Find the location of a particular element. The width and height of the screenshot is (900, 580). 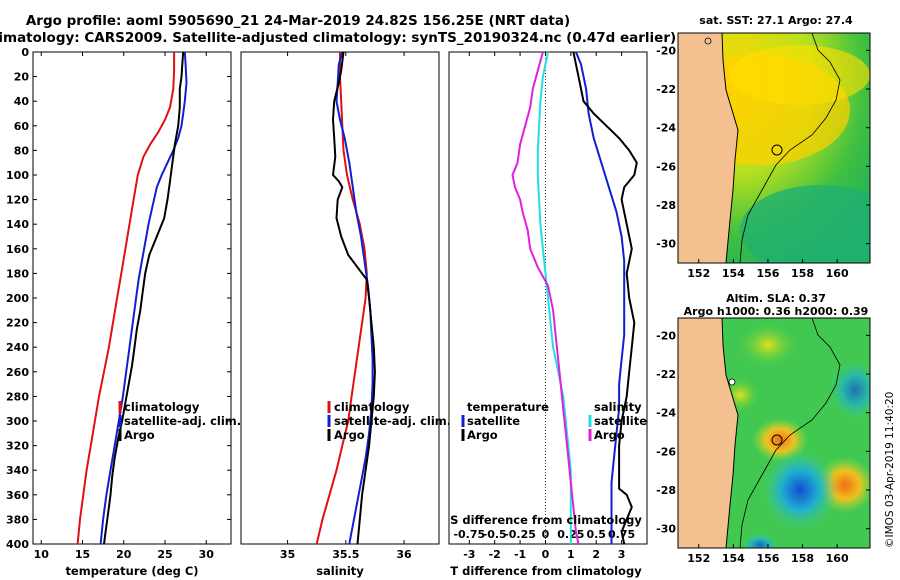

x-tick-label: 30 is located at coordinates (207, 554).